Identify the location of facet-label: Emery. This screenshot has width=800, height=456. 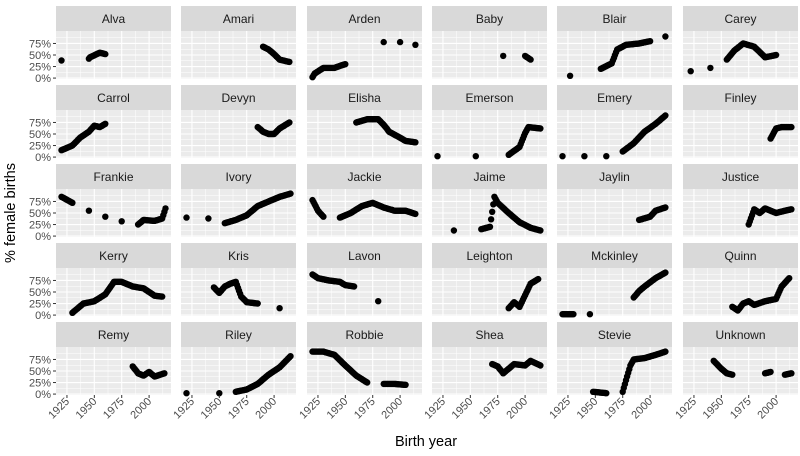
(614, 98).